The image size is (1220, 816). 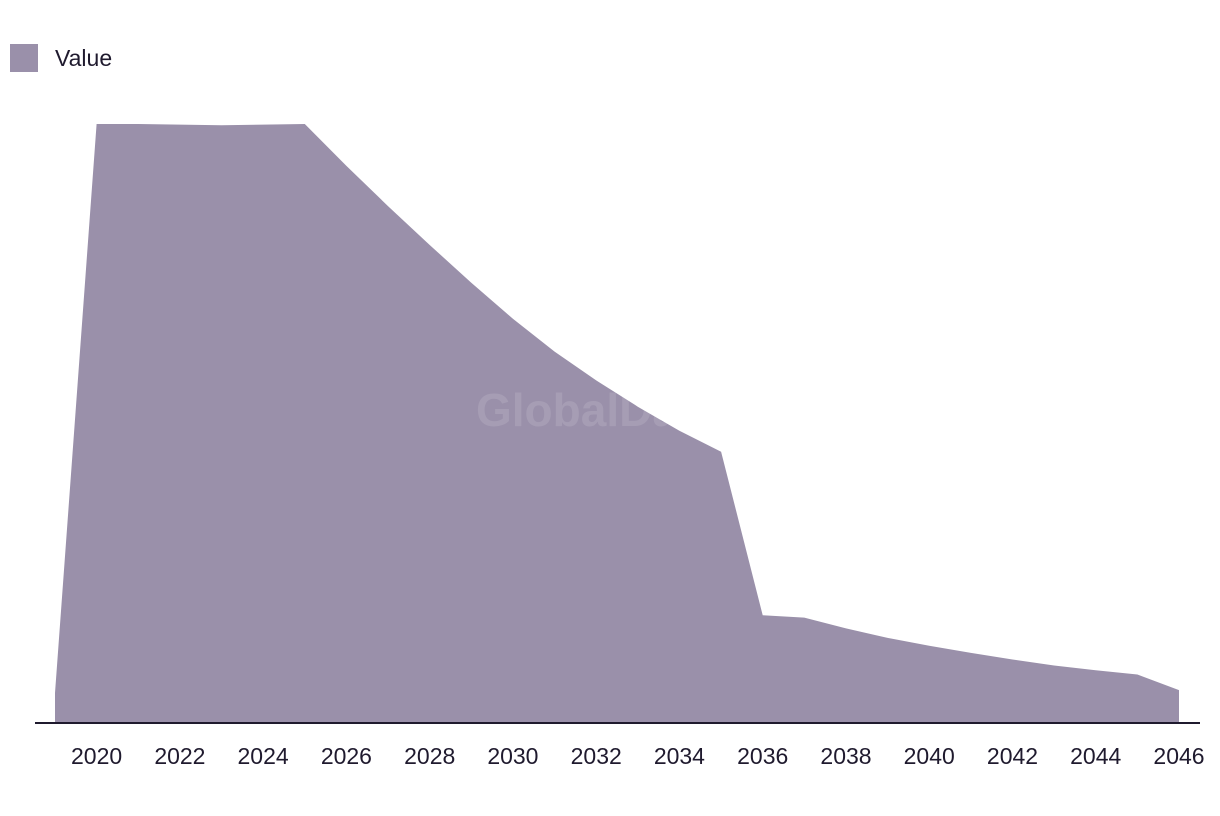 What do you see at coordinates (84, 57) in the screenshot?
I see `legend-label: Value` at bounding box center [84, 57].